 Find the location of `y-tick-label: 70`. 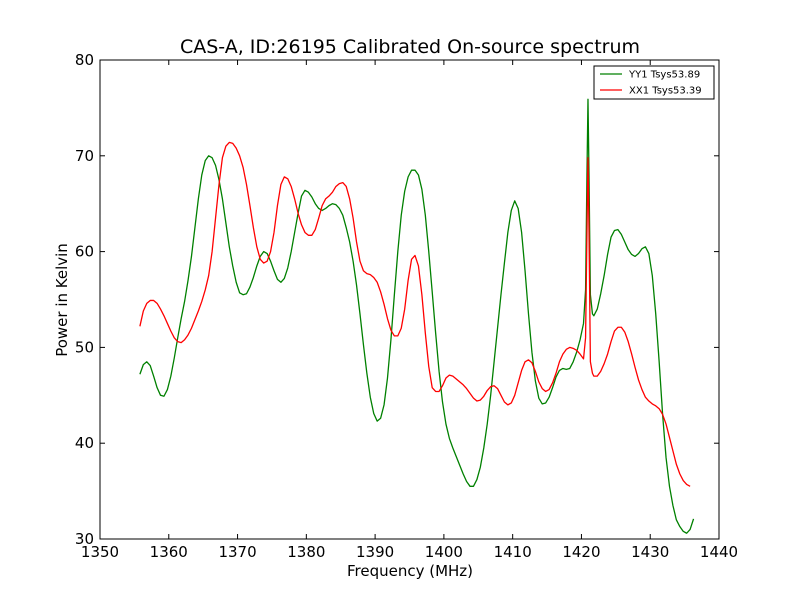

y-tick-label: 70 is located at coordinates (84, 156).